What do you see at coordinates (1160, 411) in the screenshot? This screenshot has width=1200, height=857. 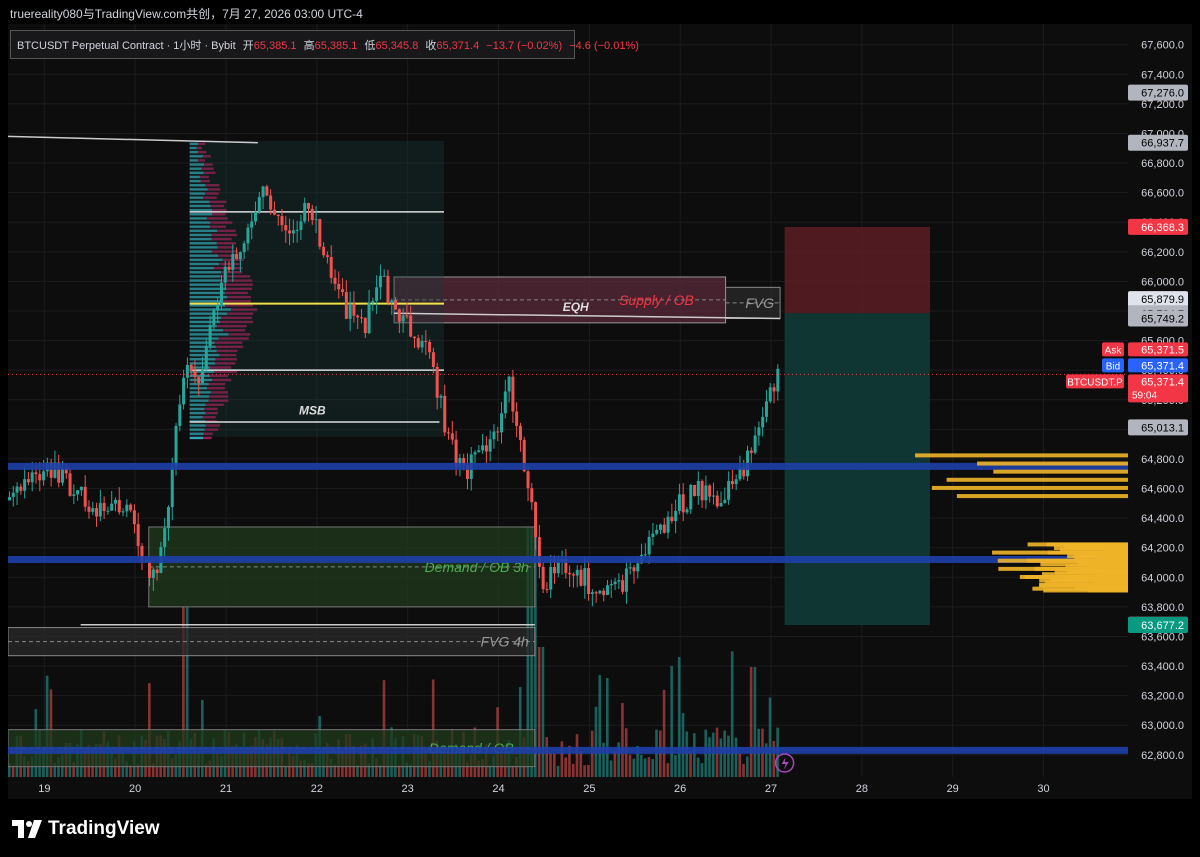 I see `price-axis` at bounding box center [1160, 411].